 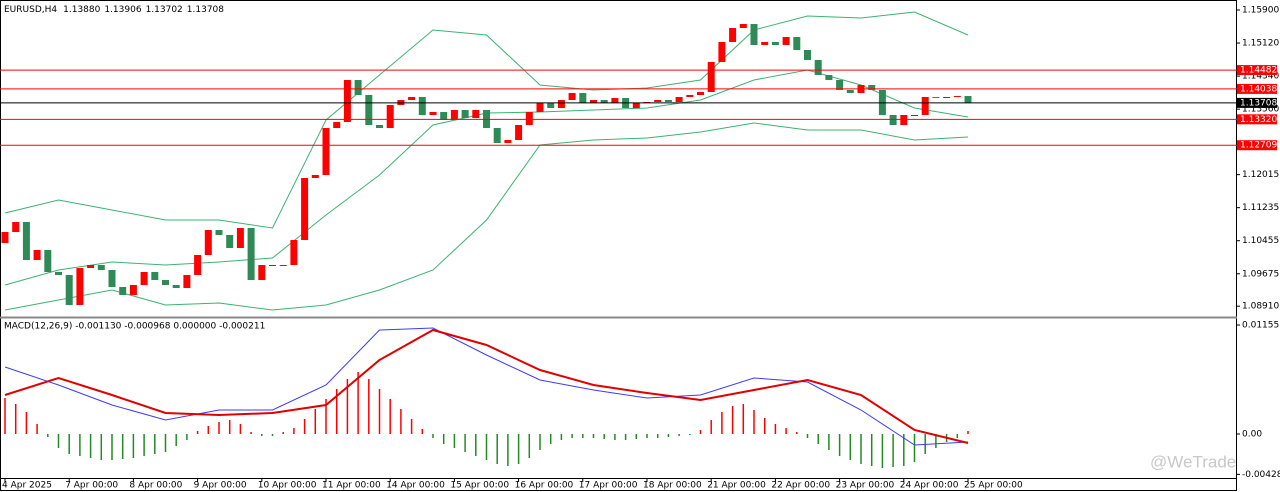 I want to click on x-tick-label: 18 Apr 00:00, so click(x=672, y=486).